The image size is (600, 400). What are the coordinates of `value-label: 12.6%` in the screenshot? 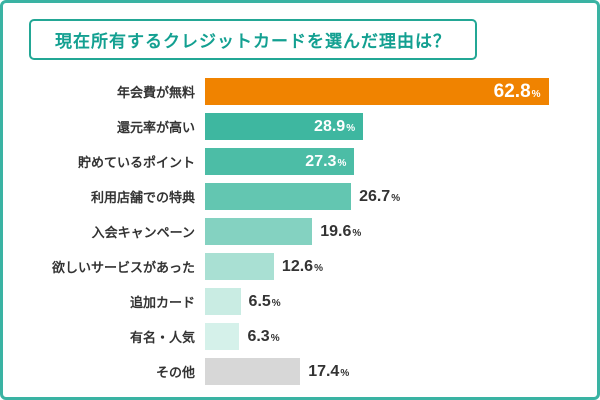 It's located at (302, 266).